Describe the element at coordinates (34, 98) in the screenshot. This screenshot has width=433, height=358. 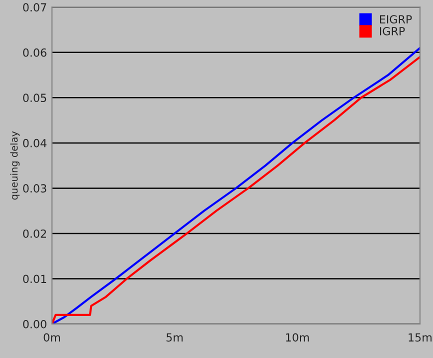
I see `y-tick-label: 0.05` at that location.